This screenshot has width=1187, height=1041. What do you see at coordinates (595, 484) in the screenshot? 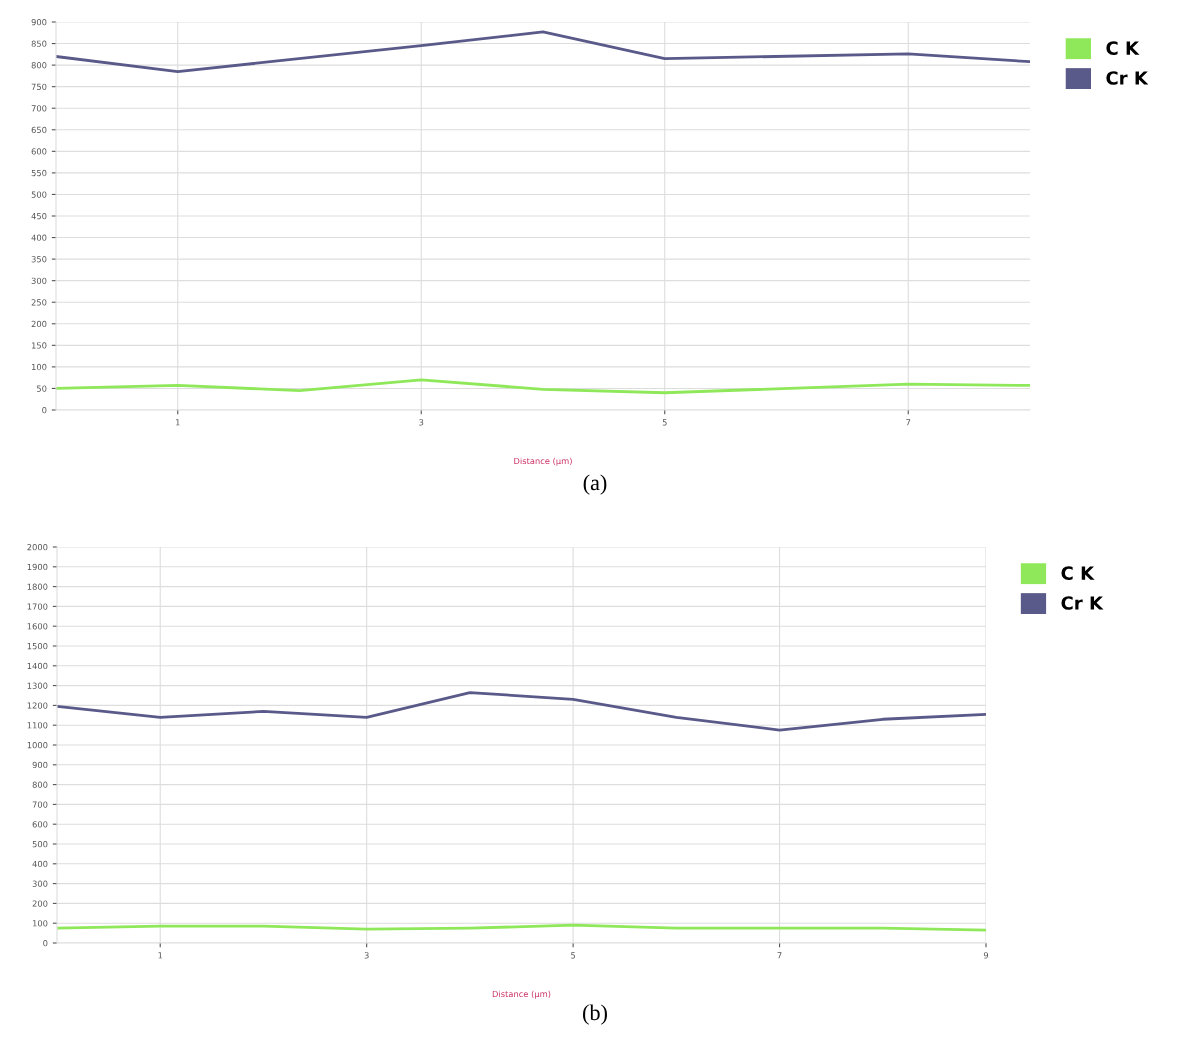
I see `text: (a)` at bounding box center [595, 484].